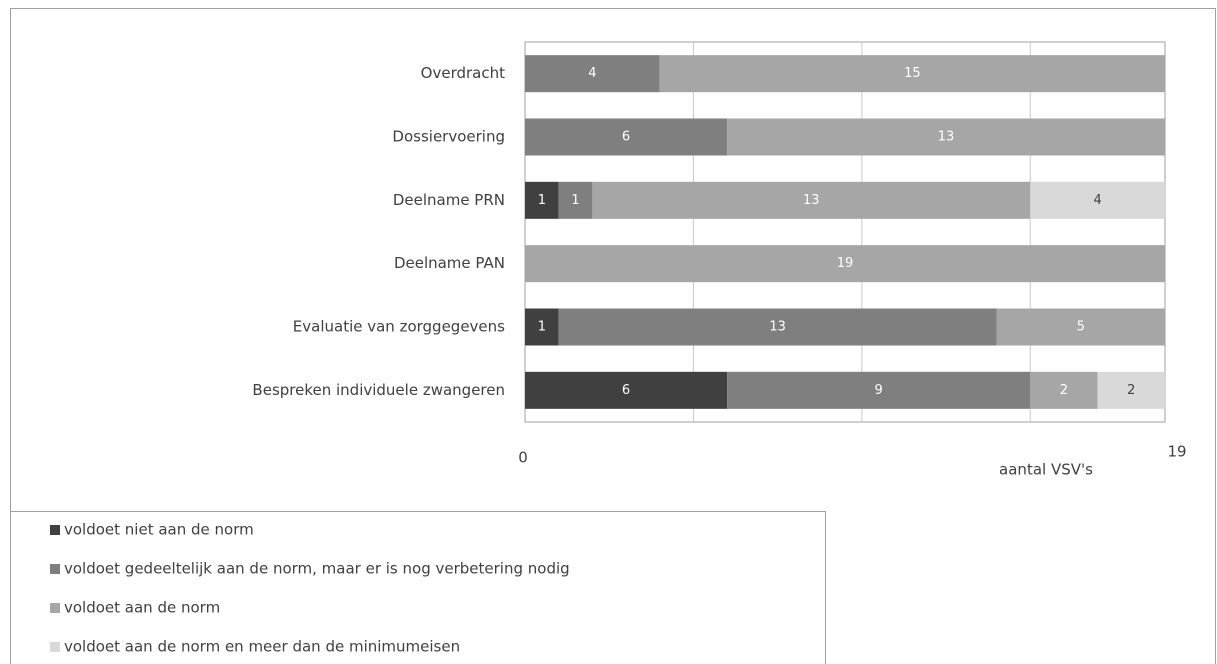 The width and height of the screenshot is (1217, 664). Describe the element at coordinates (1046, 470) in the screenshot. I see `x-axis-label: aantal VSV's` at that location.